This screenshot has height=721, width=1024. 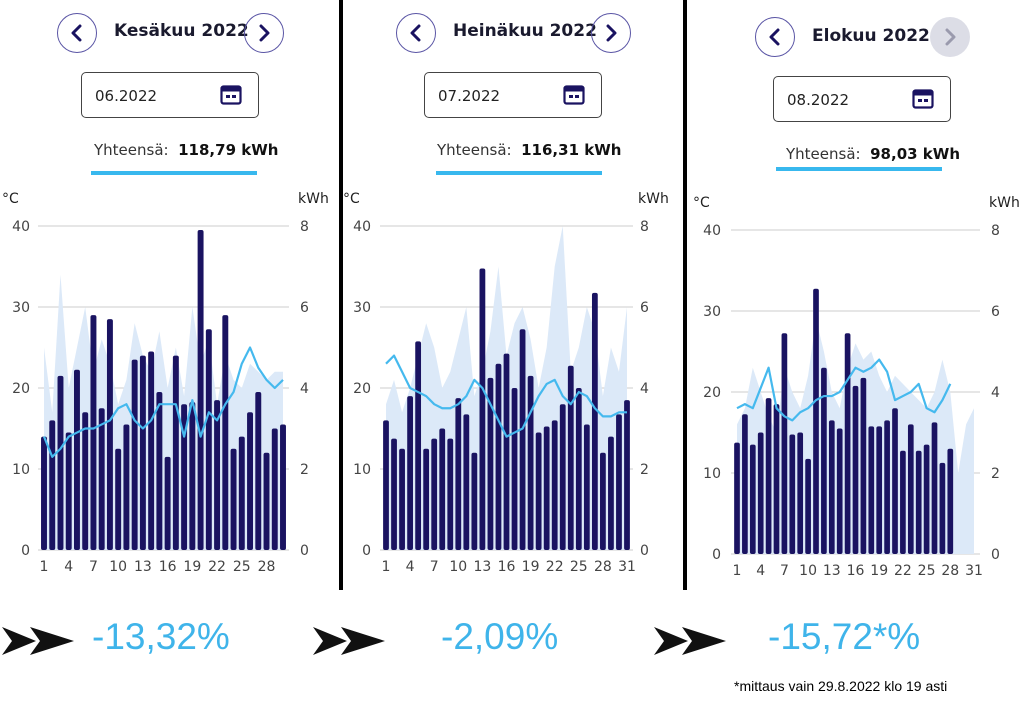 What do you see at coordinates (25, 551) in the screenshot?
I see `y-left-tick-label: 0` at bounding box center [25, 551].